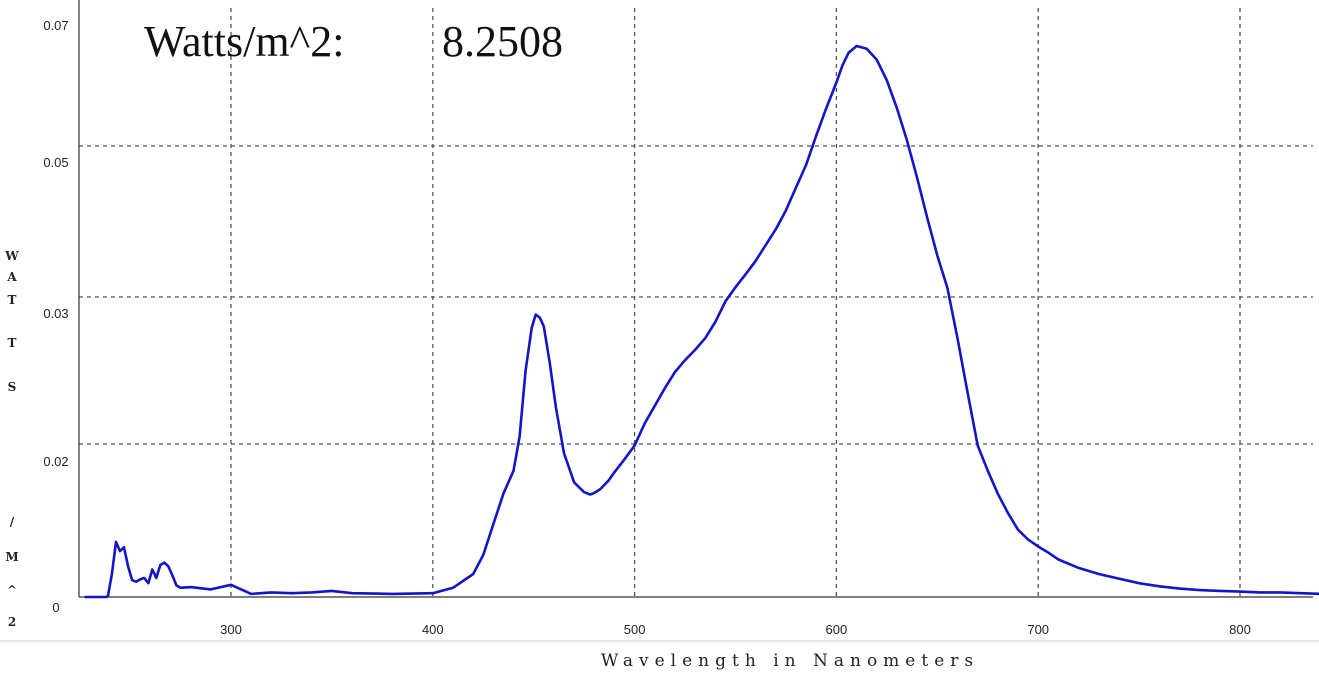 This screenshot has height=686, width=1319. Describe the element at coordinates (231, 629) in the screenshot. I see `x-tick-label-300: 300` at that location.